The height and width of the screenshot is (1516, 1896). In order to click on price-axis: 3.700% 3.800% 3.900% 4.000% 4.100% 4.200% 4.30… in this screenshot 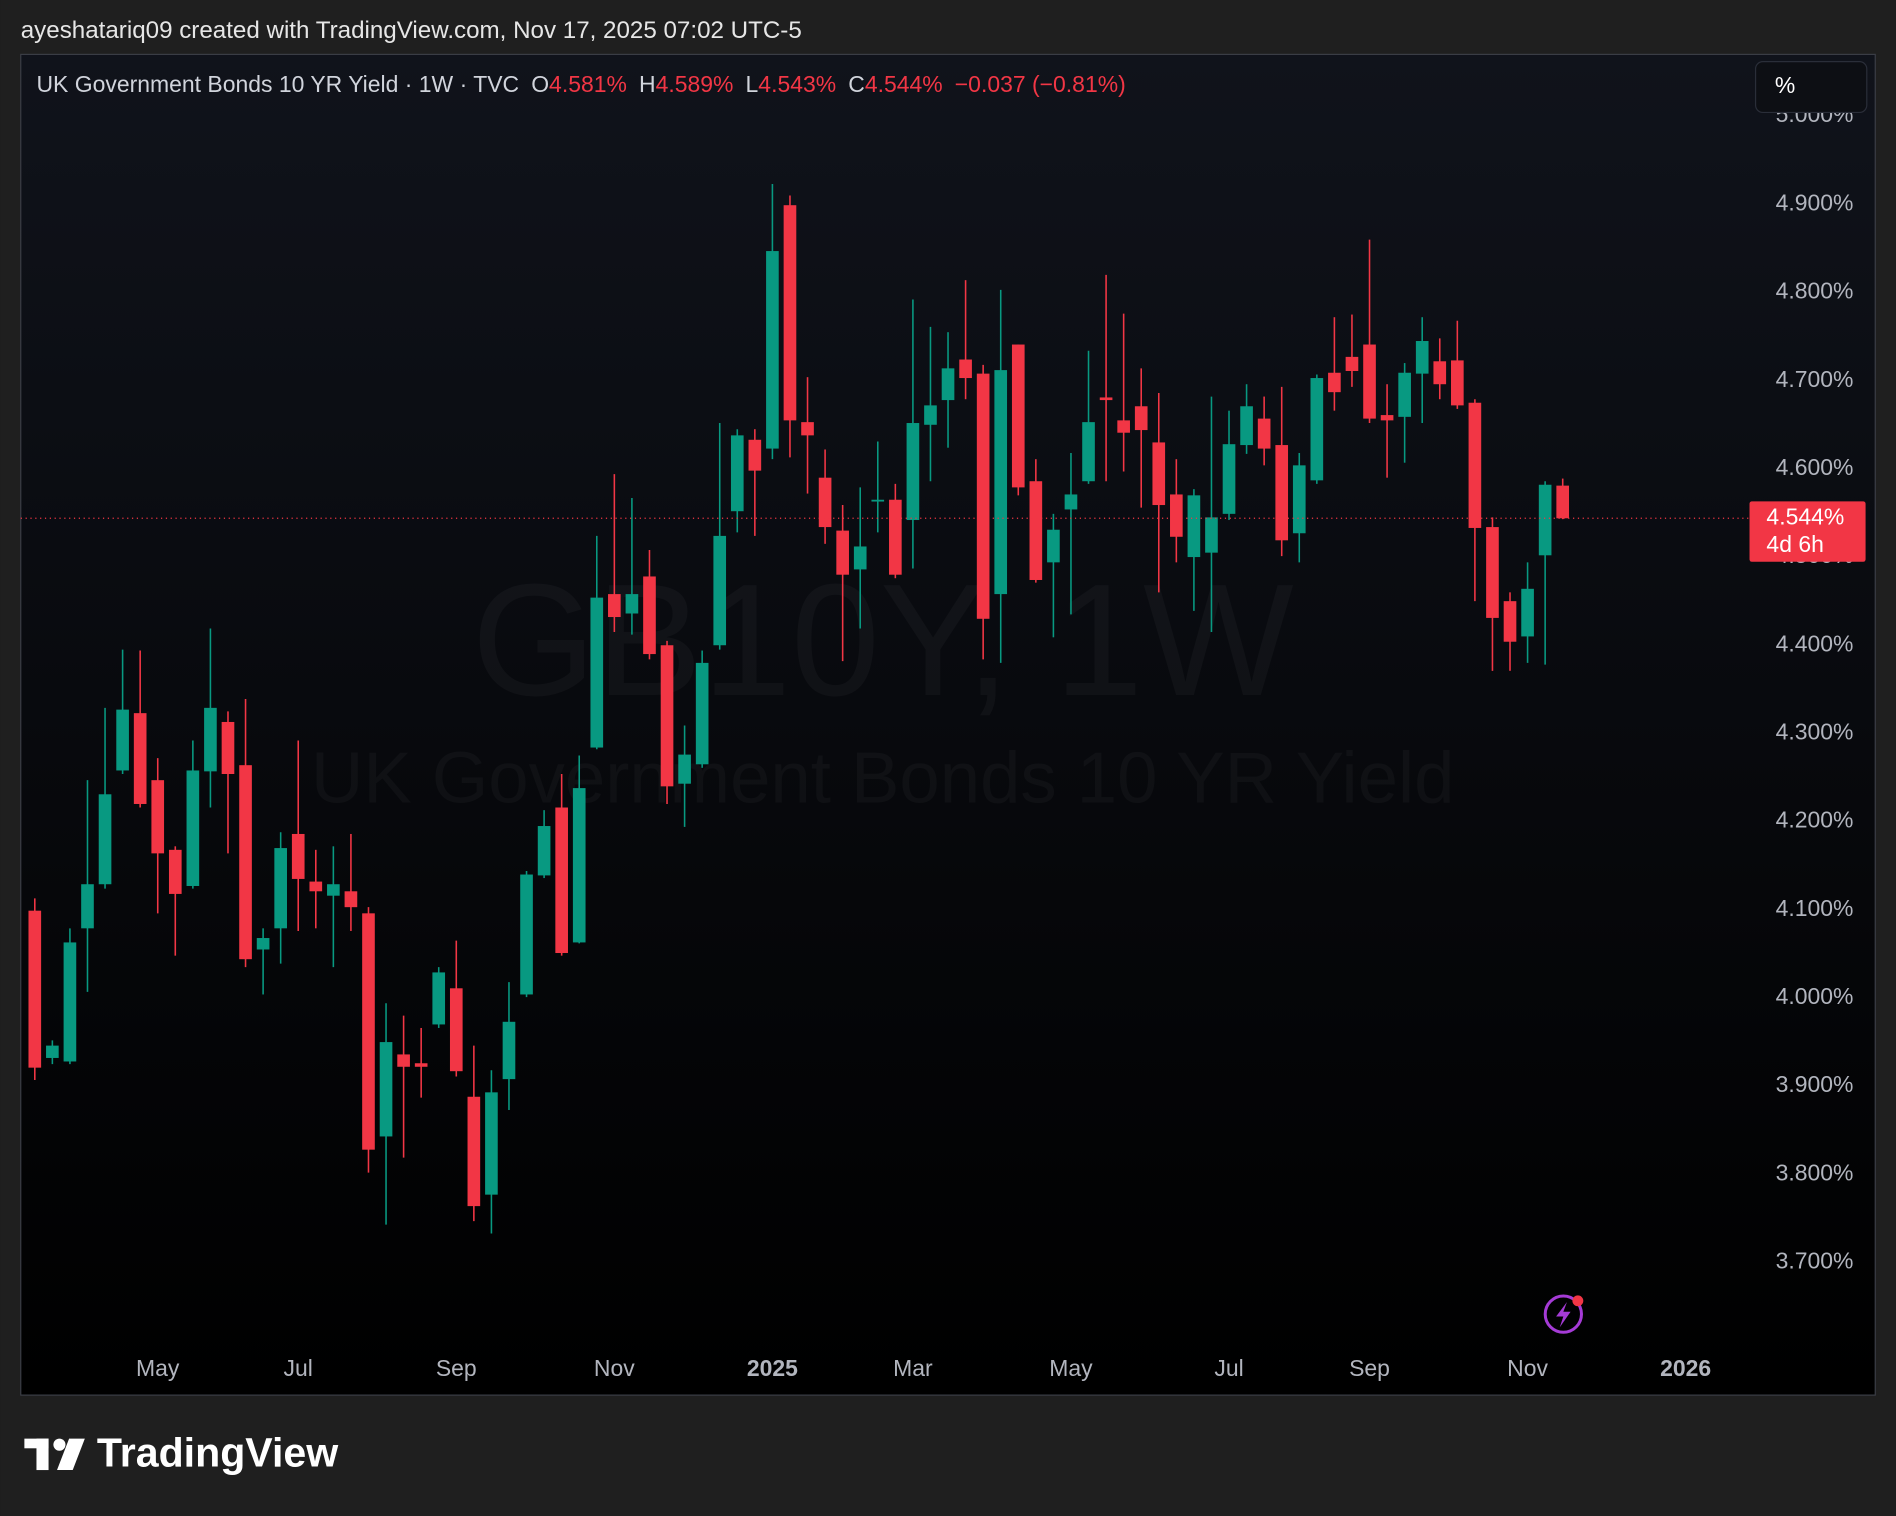, I will do `click(1815, 687)`.